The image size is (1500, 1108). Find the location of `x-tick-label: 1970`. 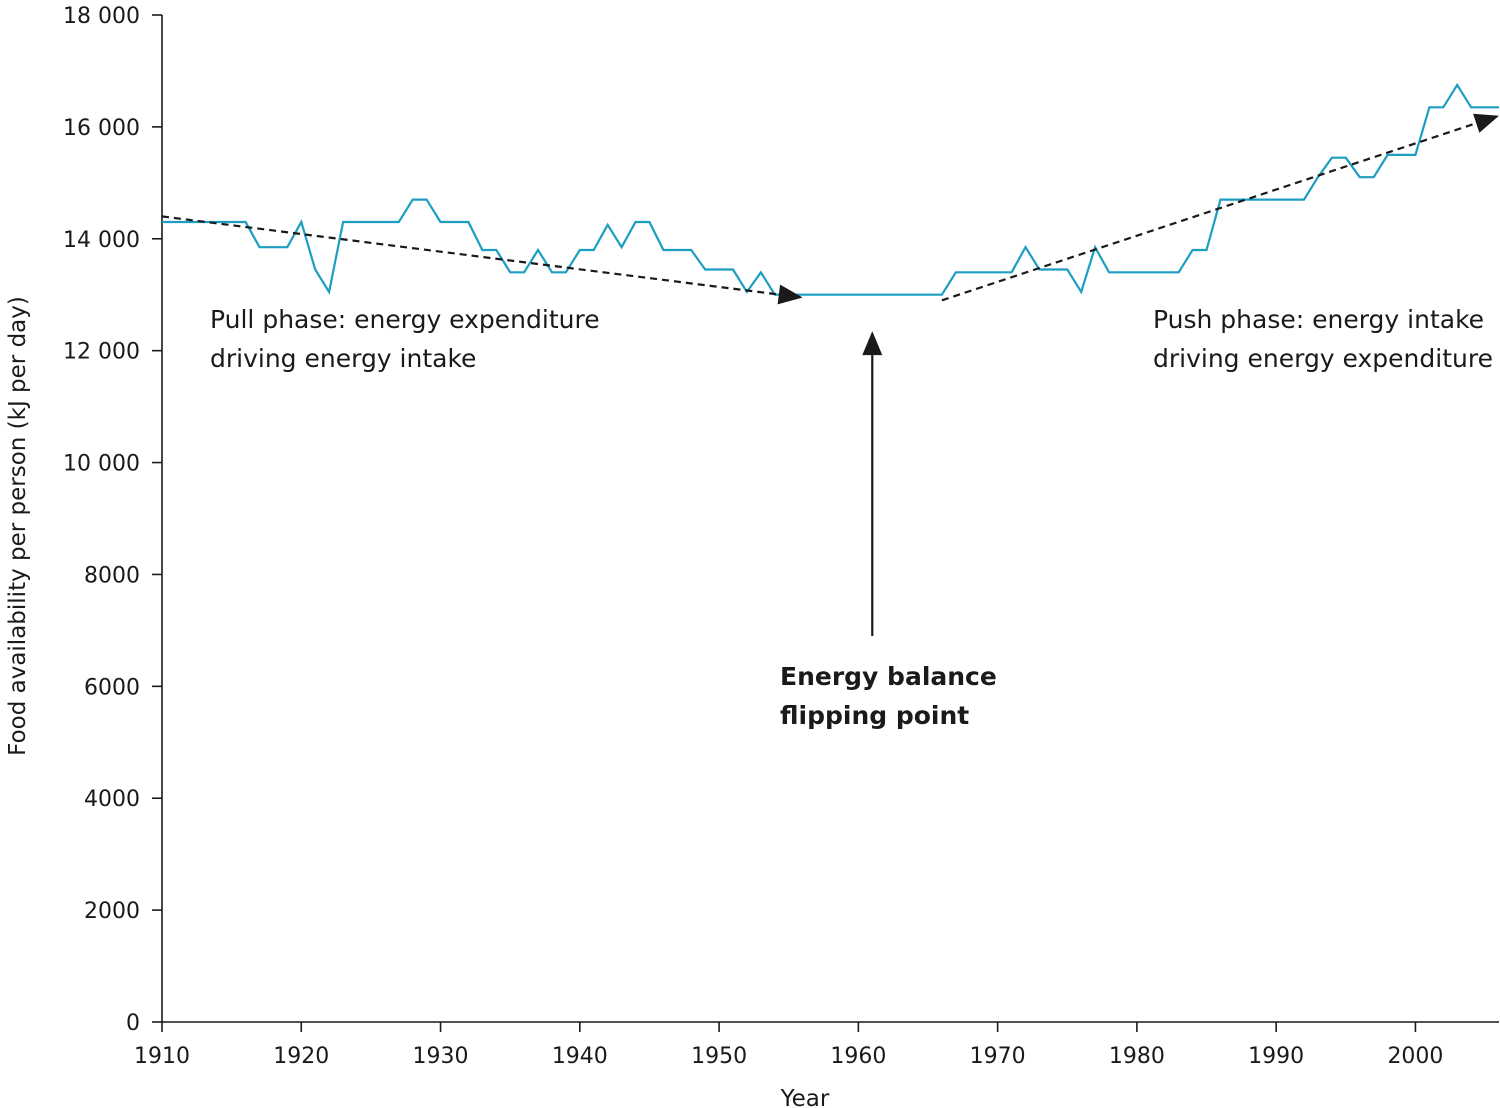

x-tick-label: 1970 is located at coordinates (998, 1056).